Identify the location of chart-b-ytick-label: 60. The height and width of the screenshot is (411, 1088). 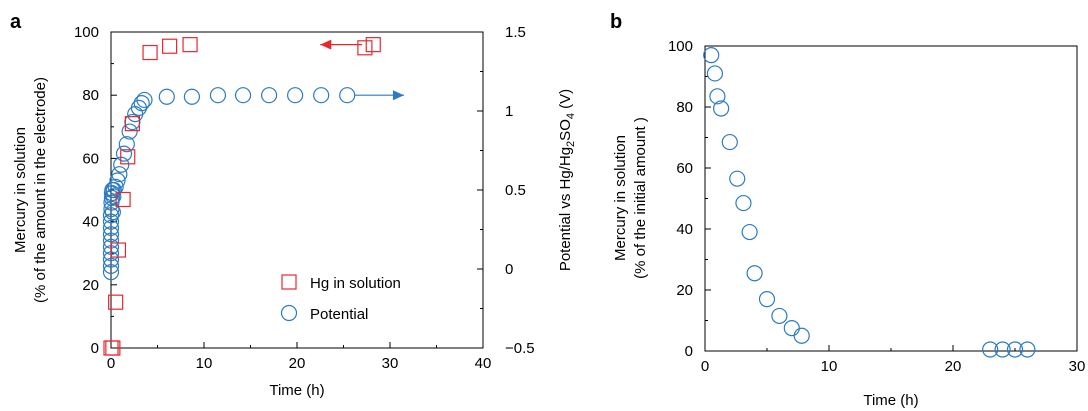
(684, 168).